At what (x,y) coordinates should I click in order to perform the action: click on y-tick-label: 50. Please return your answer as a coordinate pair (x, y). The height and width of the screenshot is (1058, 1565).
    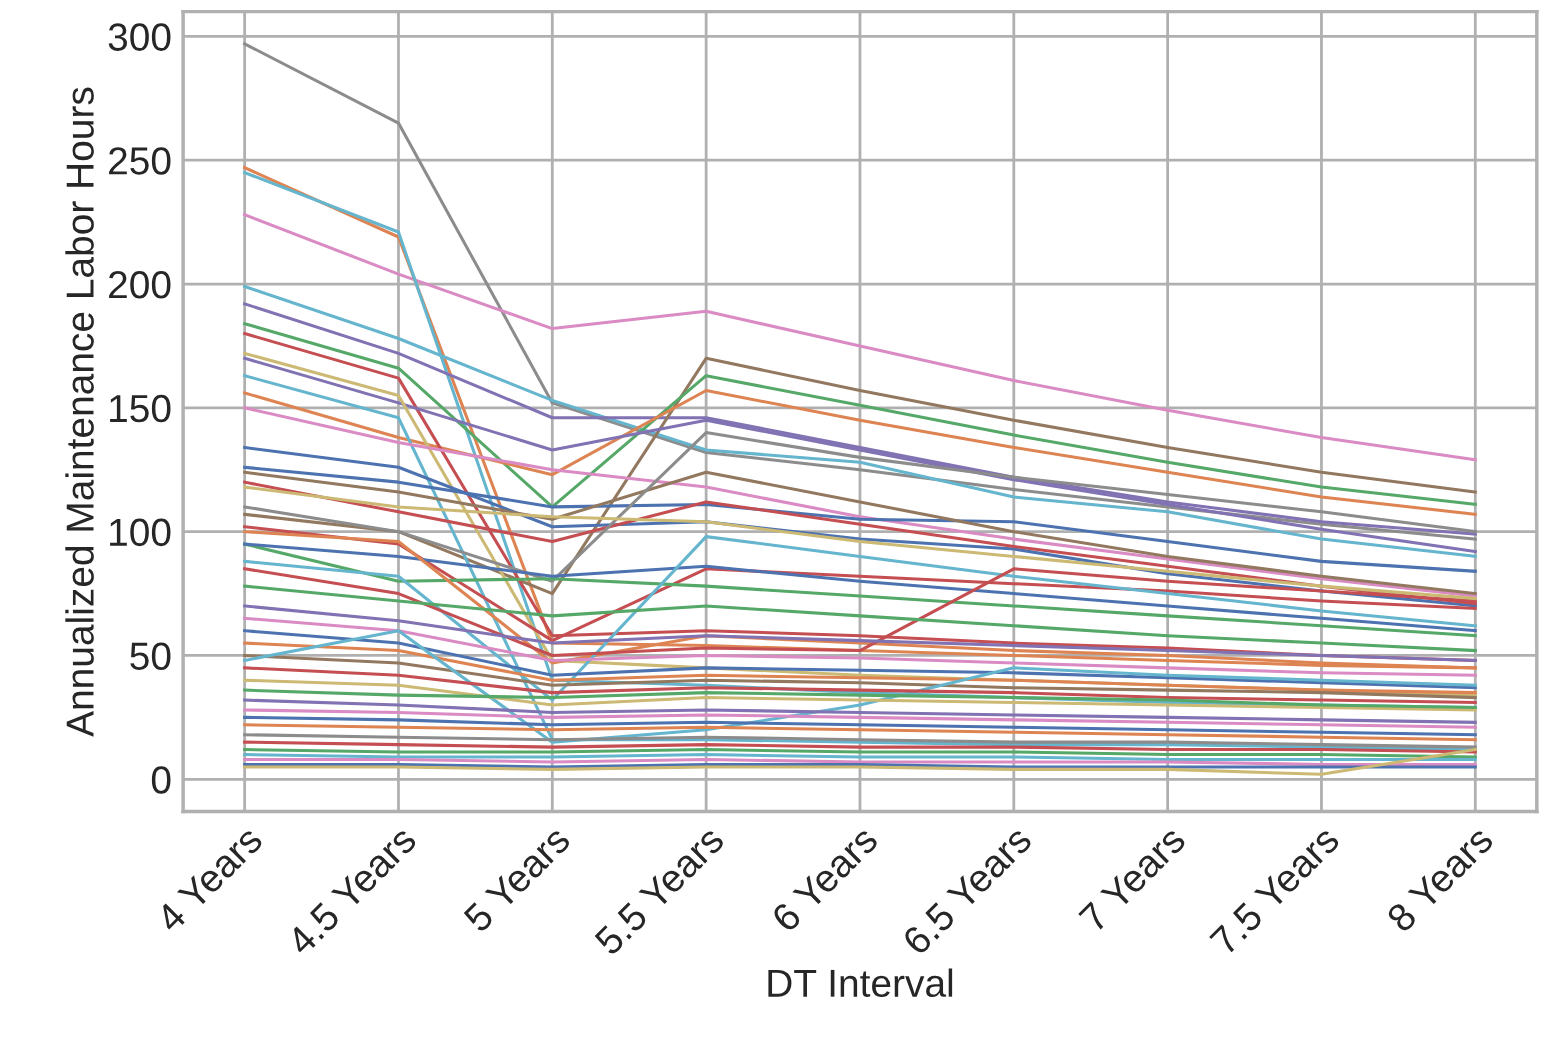
    Looking at the image, I should click on (150, 656).